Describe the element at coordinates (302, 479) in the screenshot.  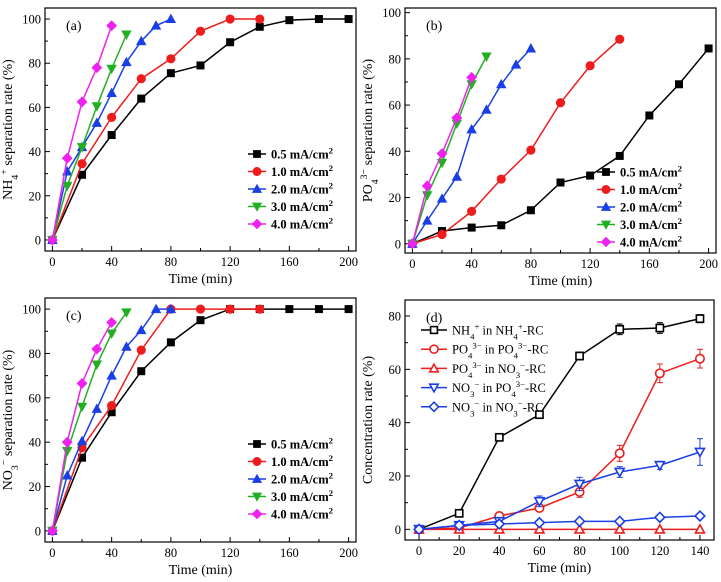
I see `legend-label: 2.0 mA/cm2` at that location.